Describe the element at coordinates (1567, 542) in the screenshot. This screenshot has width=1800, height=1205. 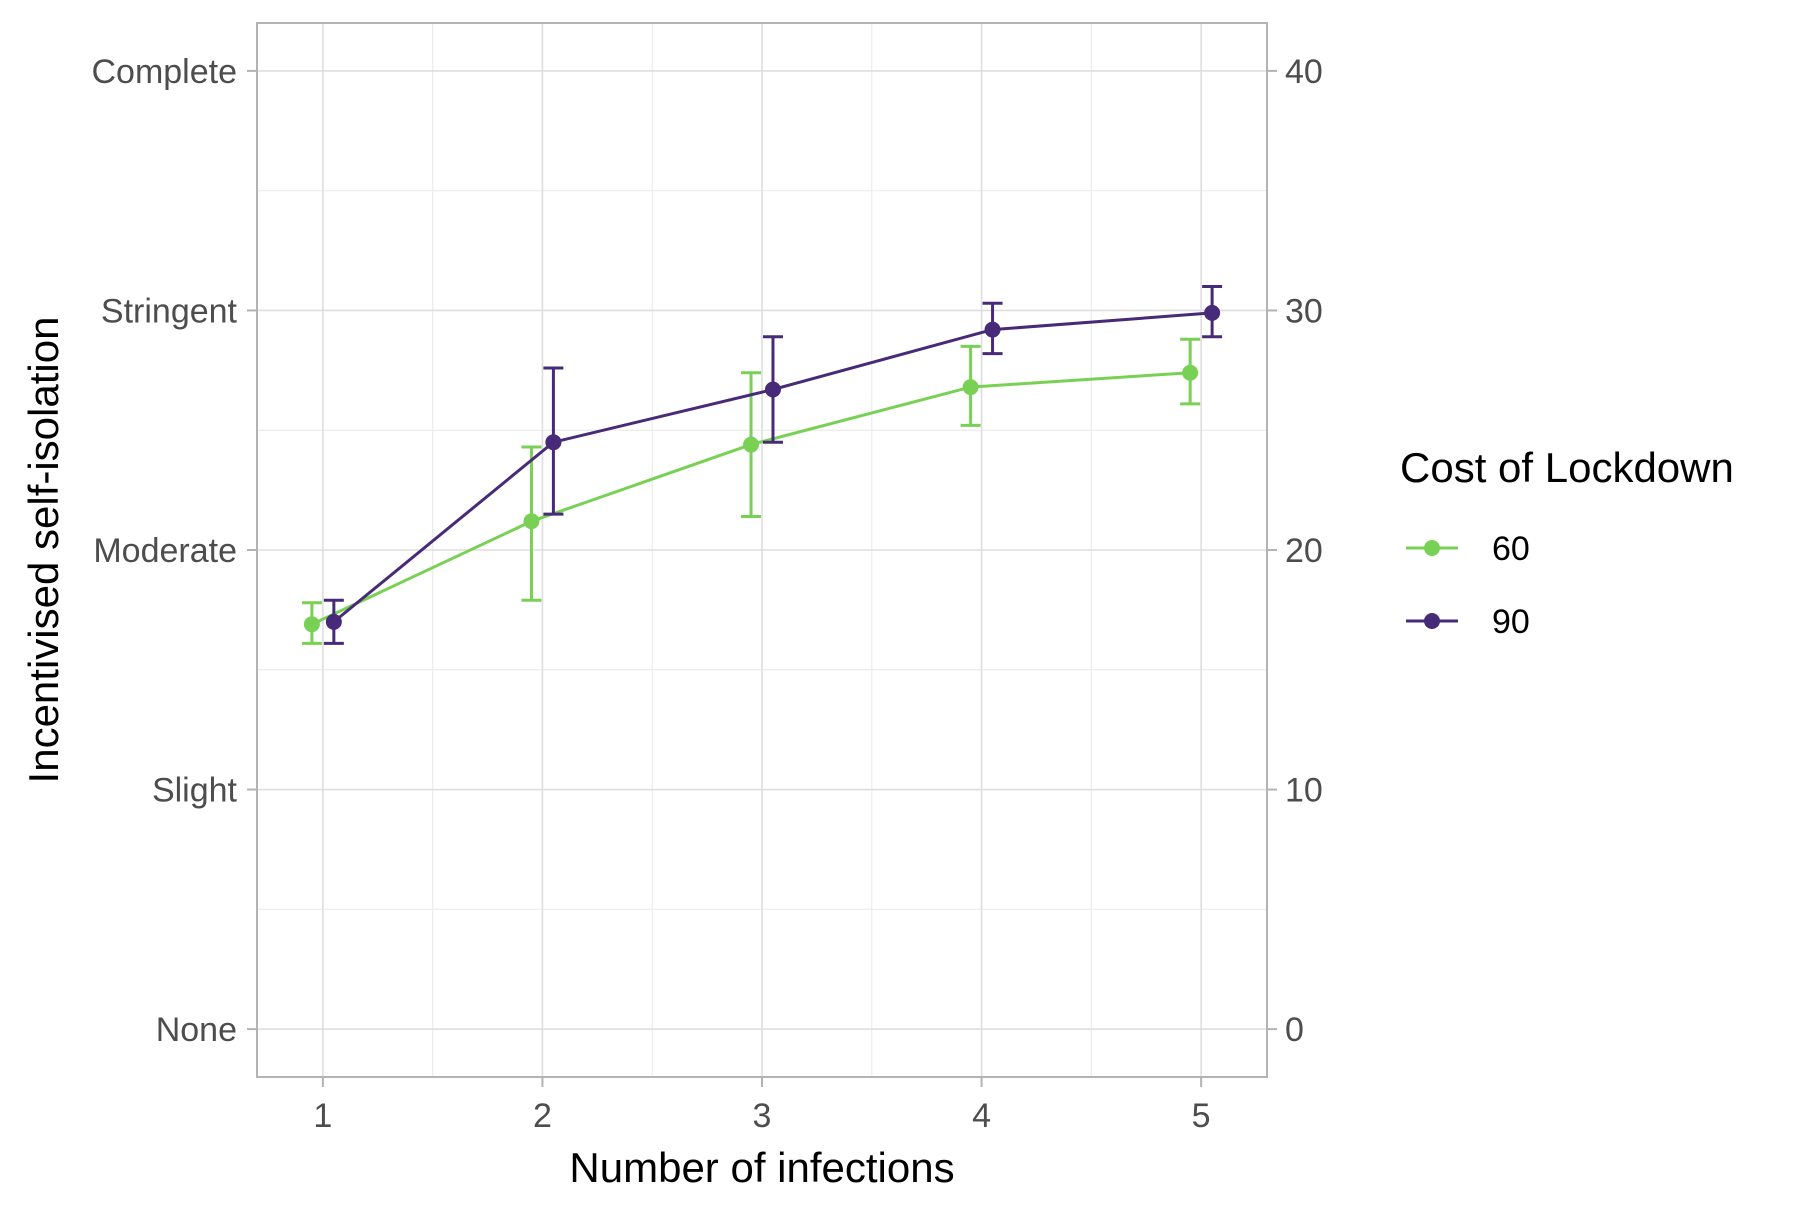
I see `legend: Cost of Lockdown 60 90` at that location.